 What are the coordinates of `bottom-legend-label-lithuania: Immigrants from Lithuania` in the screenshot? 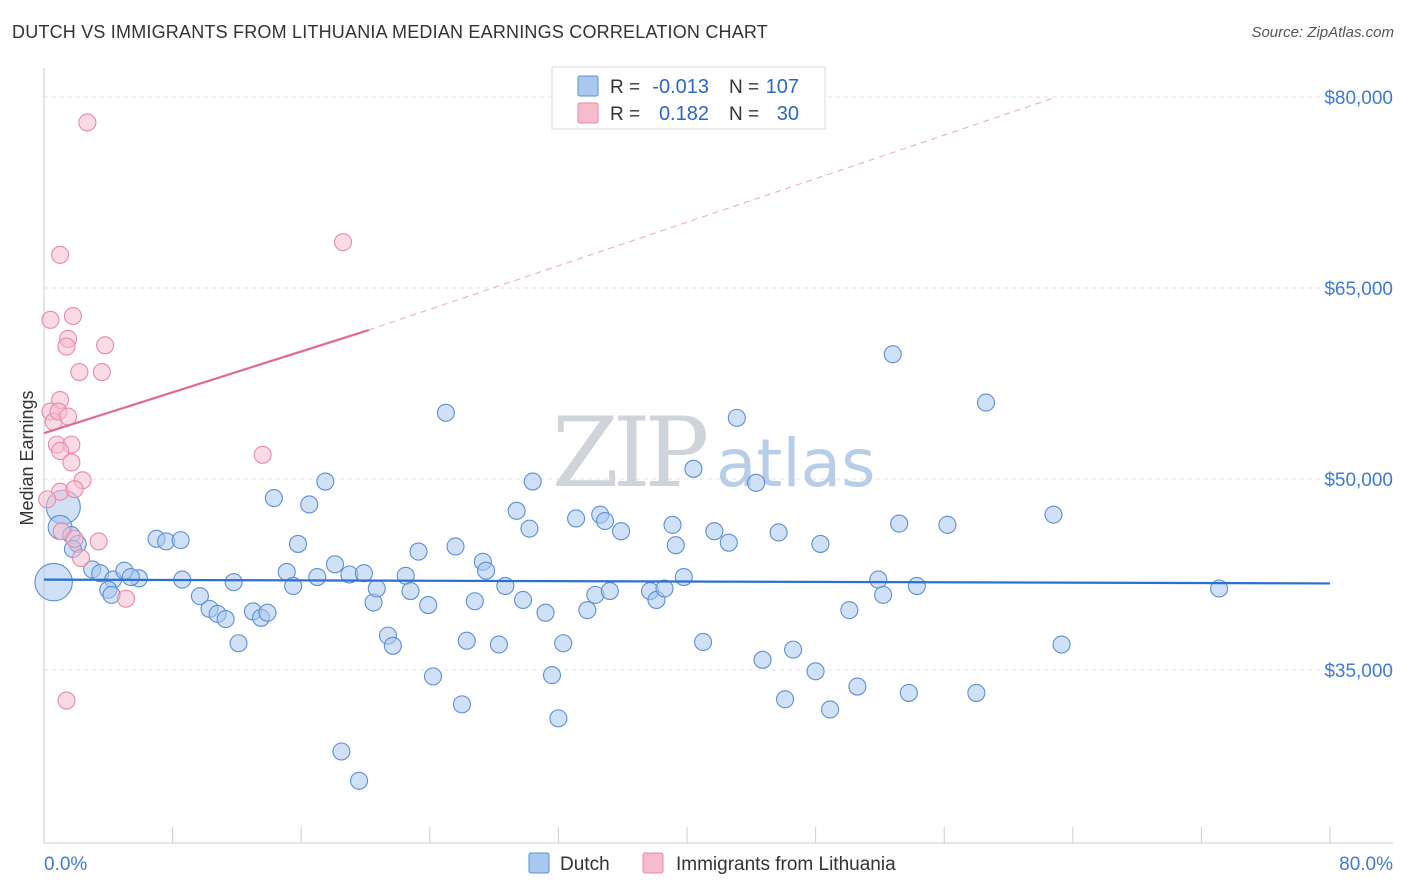 It's located at (786, 864).